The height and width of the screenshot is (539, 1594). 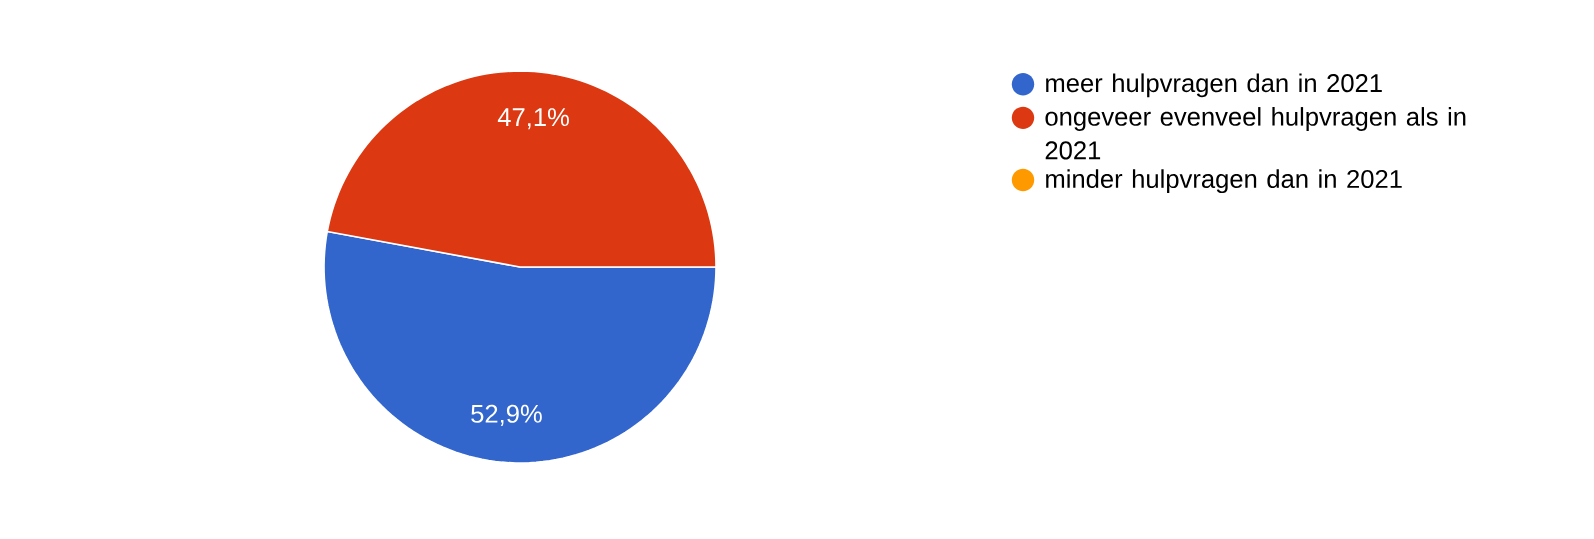 What do you see at coordinates (1224, 181) in the screenshot?
I see `legend-label: minder hulpvragen dan in 2021` at bounding box center [1224, 181].